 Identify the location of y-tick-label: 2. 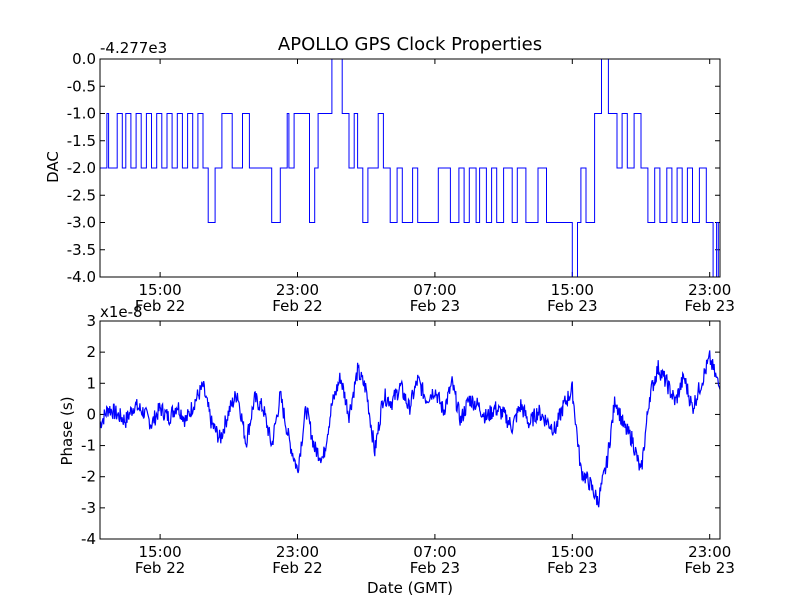
(91, 352).